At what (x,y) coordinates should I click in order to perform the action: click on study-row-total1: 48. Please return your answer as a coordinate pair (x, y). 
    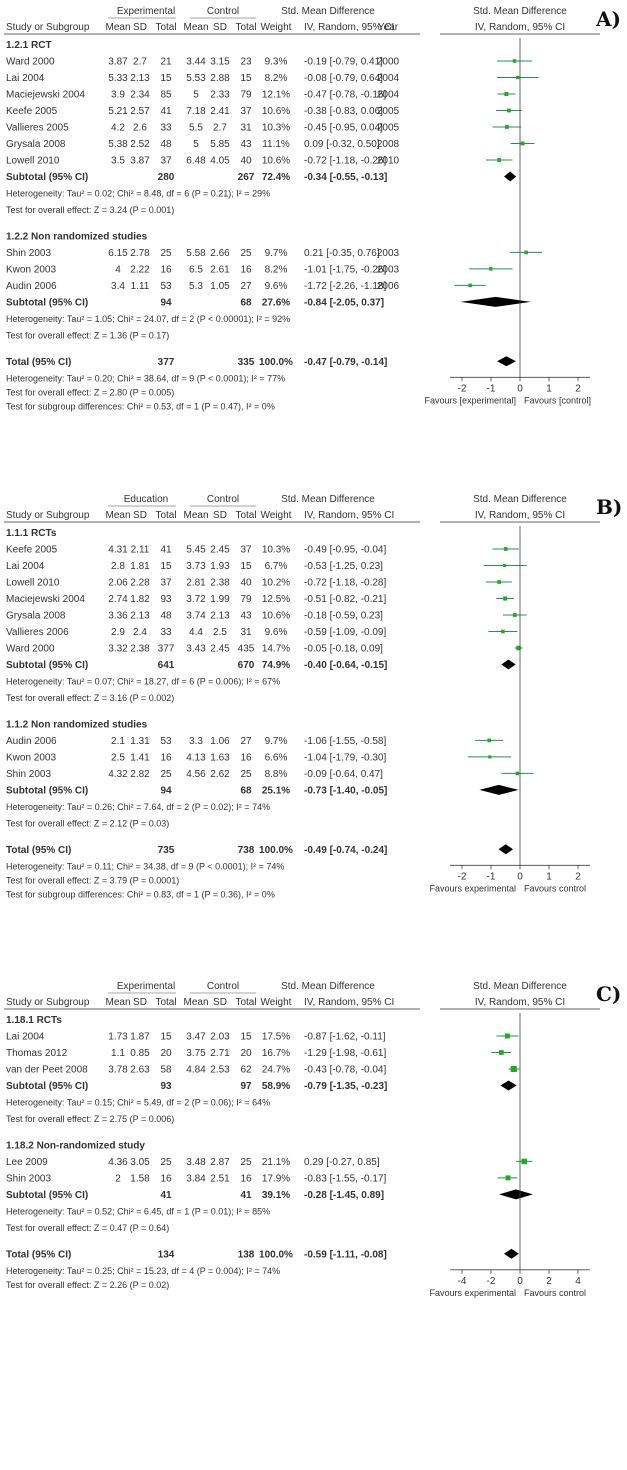
    Looking at the image, I should click on (166, 144).